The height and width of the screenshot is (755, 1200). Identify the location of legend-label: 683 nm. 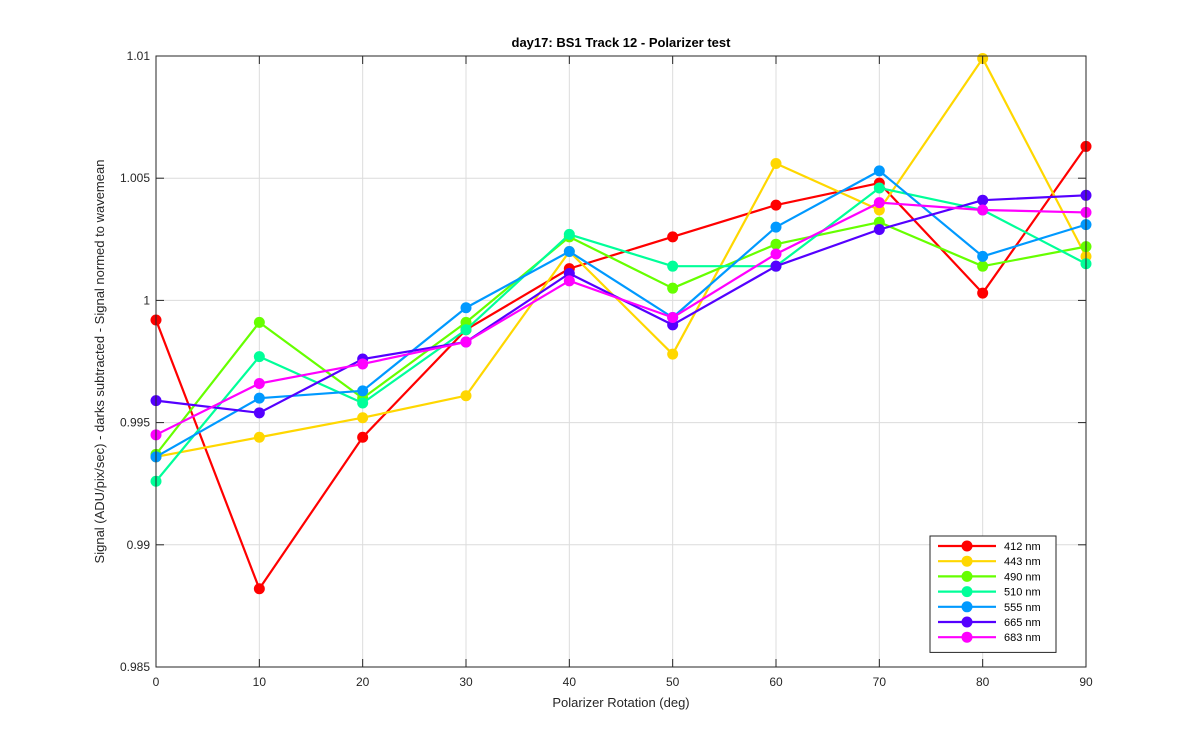
(1022, 638).